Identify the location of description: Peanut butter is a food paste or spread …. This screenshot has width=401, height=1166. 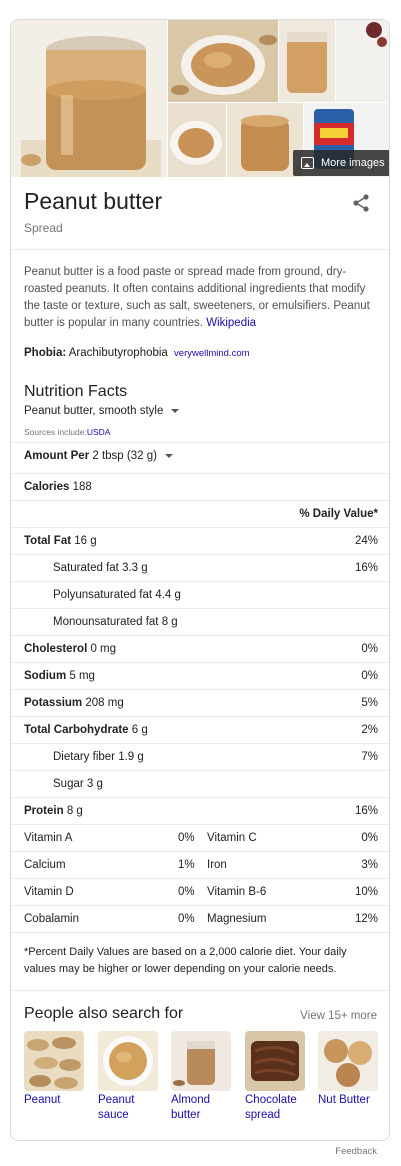
(201, 298).